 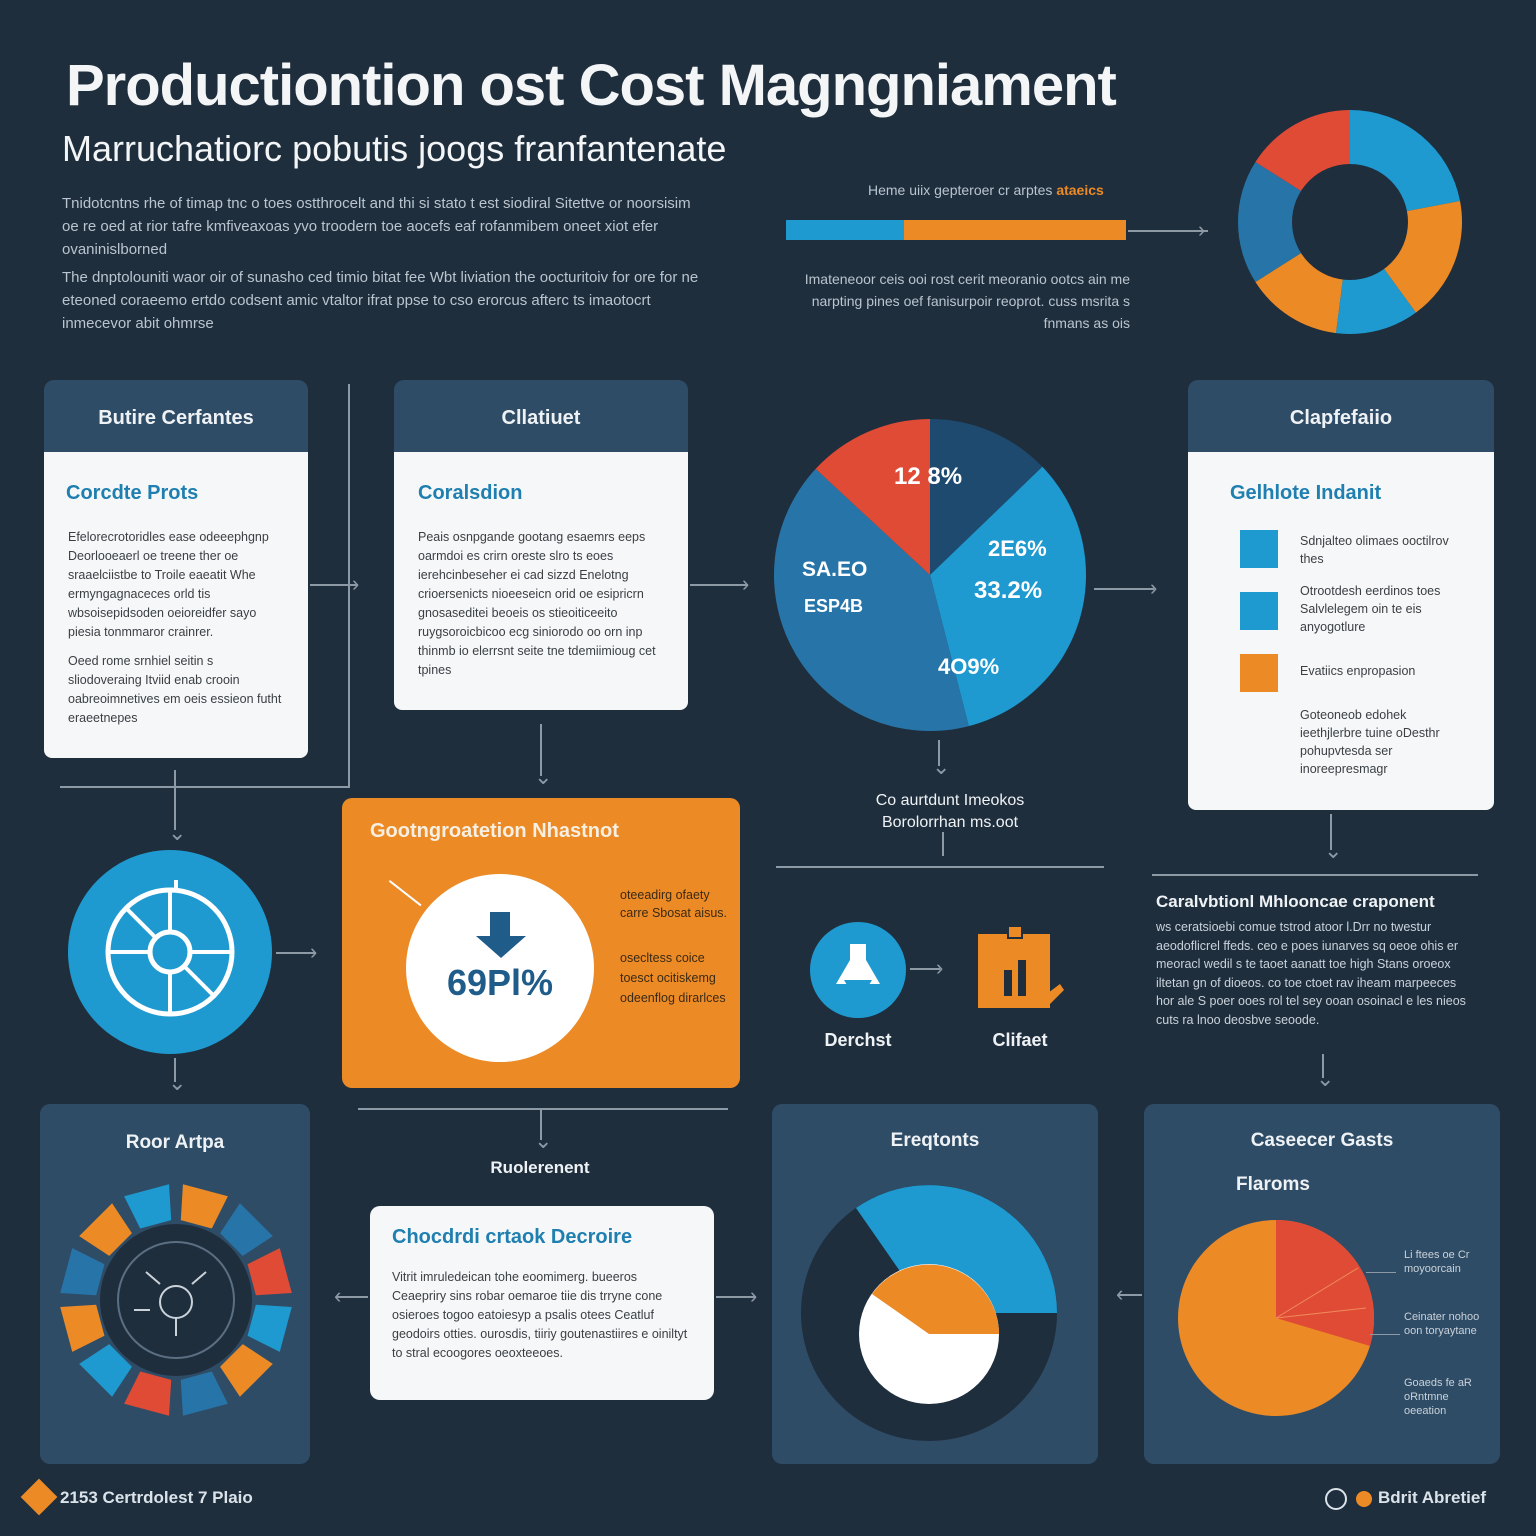 I want to click on classifier-card-header: Clapfefaiio, so click(x=1341, y=416).